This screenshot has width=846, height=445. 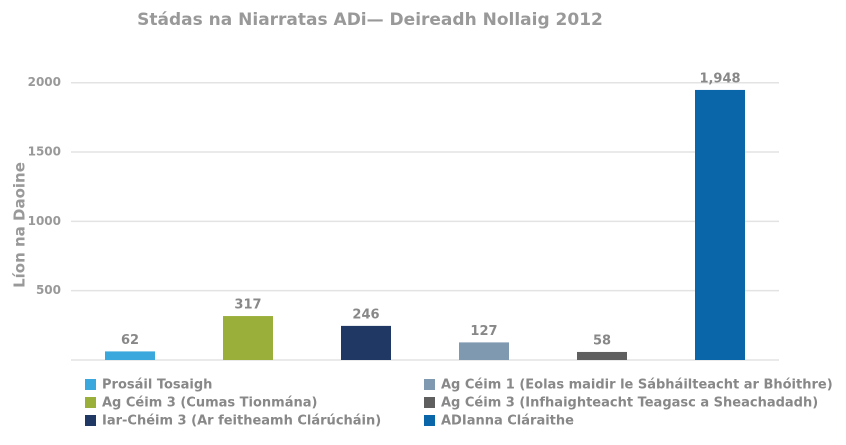 What do you see at coordinates (719, 78) in the screenshot?
I see `data-label: 1,948` at bounding box center [719, 78].